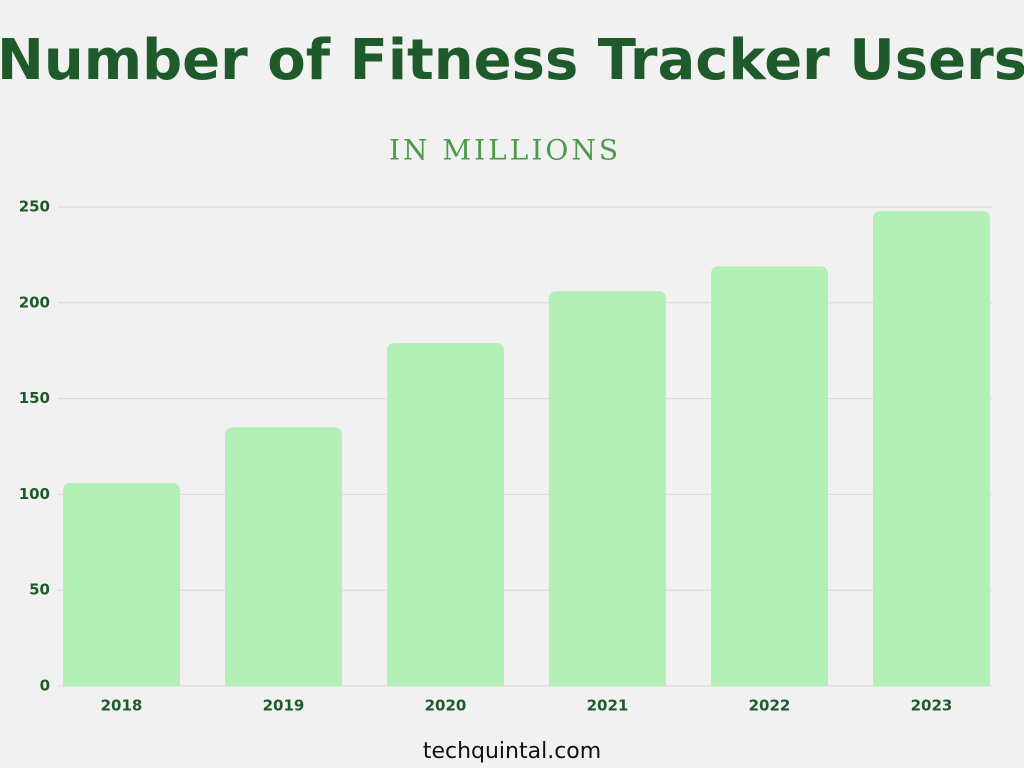  I want to click on y-tick-label: 250, so click(34, 207).